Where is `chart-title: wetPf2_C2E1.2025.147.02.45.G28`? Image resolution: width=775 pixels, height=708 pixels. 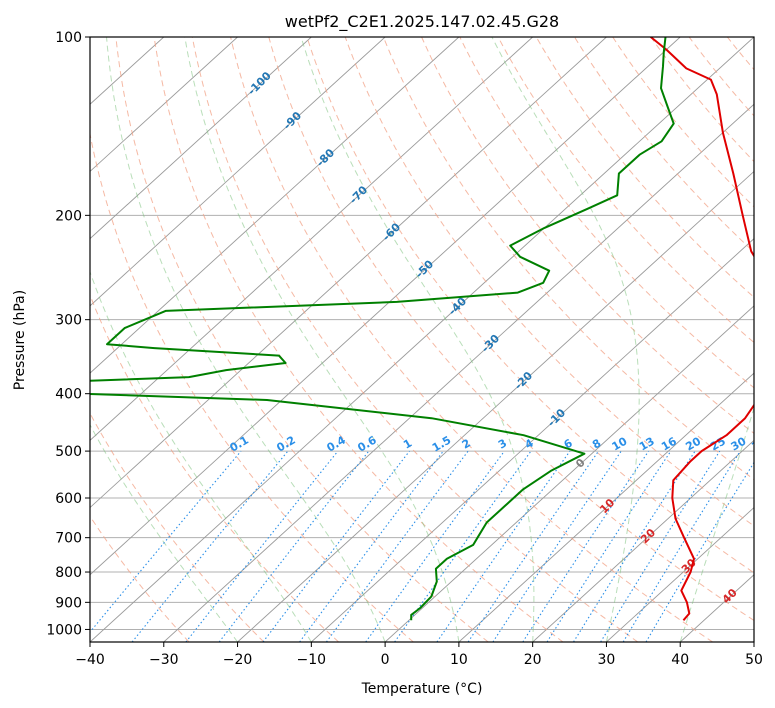 chart-title: wetPf2_C2E1.2025.147.02.45.G28 is located at coordinates (422, 22).